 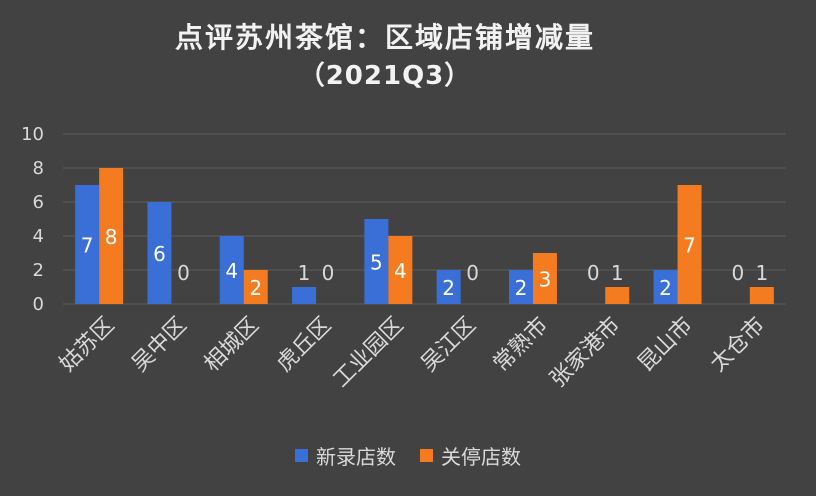 What do you see at coordinates (385, 76) in the screenshot?
I see `chart-subtitle: （2021Q3）` at bounding box center [385, 76].